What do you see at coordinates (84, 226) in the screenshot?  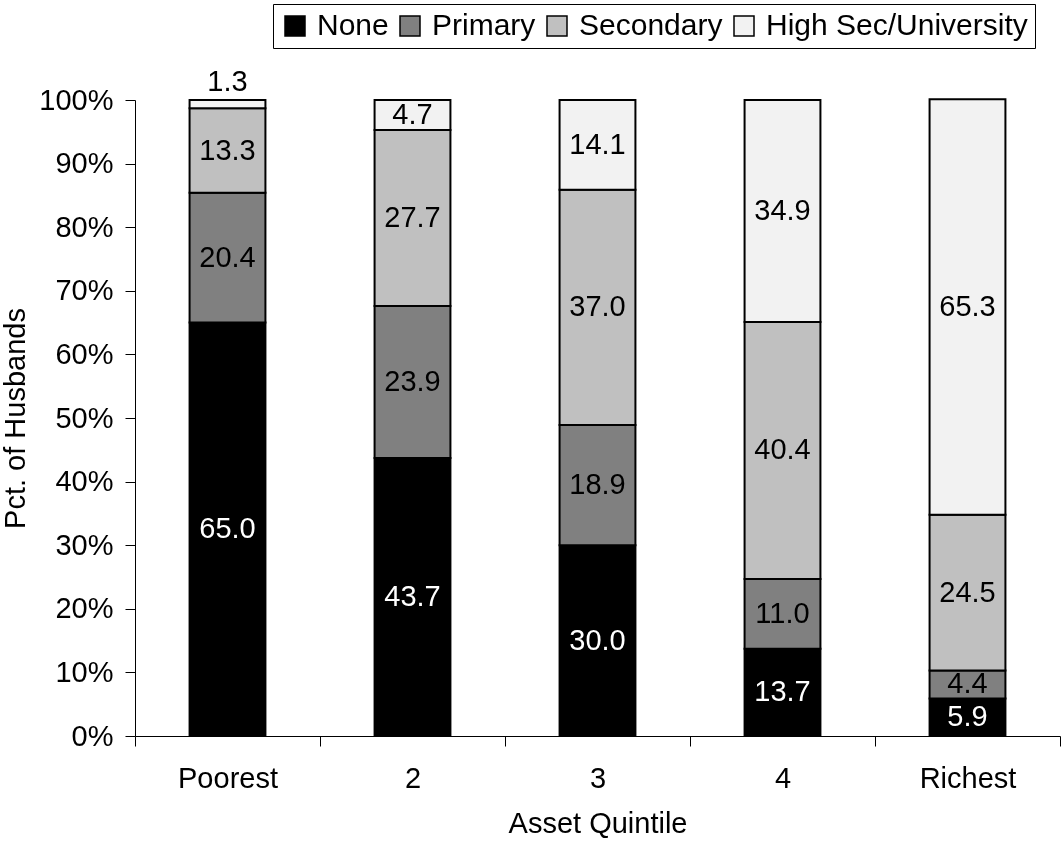 I see `y-tick-label: 80%` at bounding box center [84, 226].